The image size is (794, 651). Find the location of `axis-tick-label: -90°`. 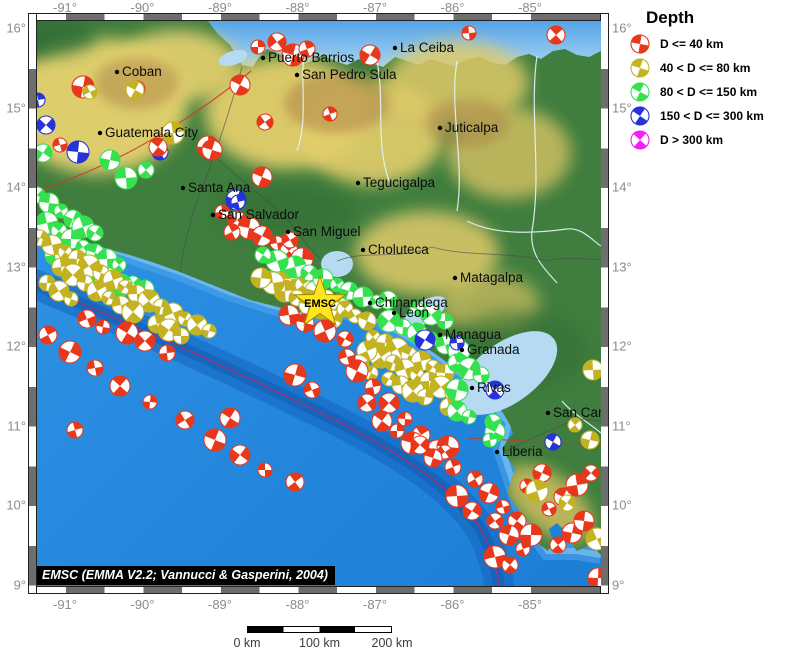

axis-tick-label: -90° is located at coordinates (142, 7).